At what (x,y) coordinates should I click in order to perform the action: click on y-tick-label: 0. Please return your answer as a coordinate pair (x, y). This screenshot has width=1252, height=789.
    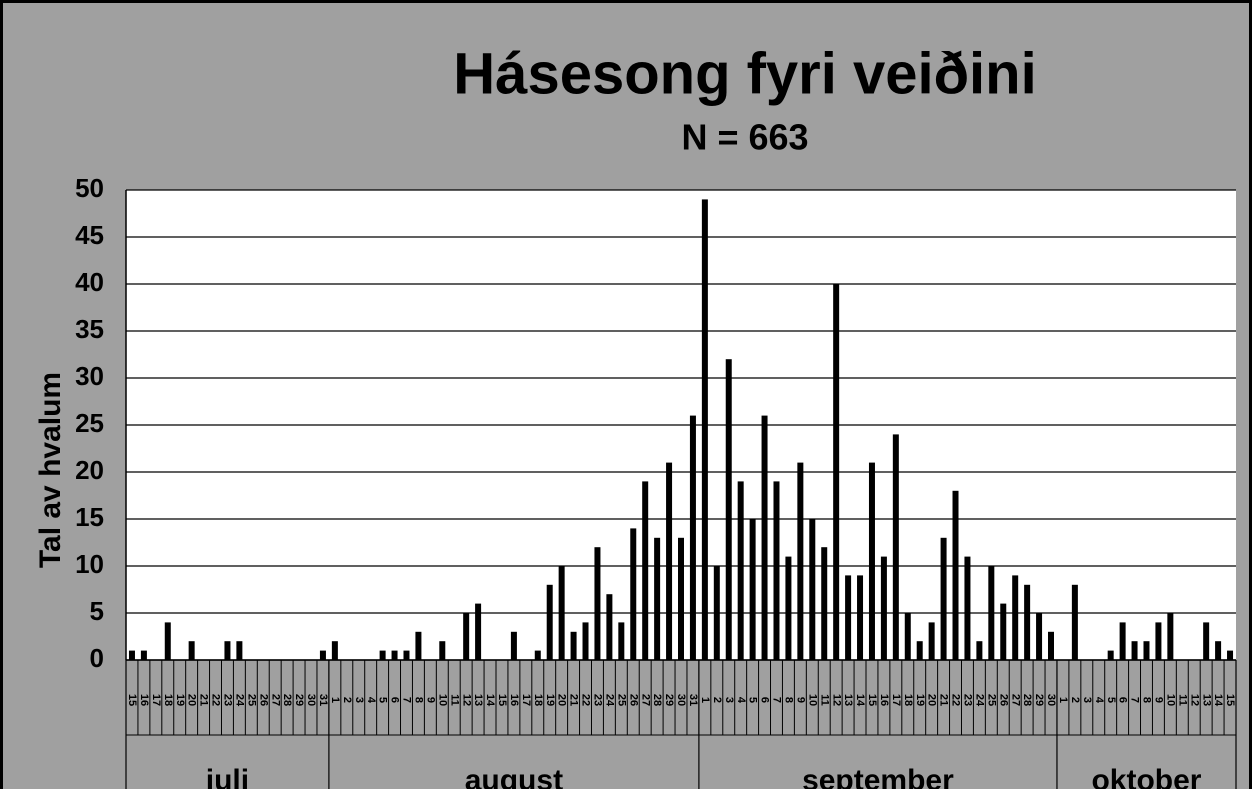
    Looking at the image, I should click on (97, 658).